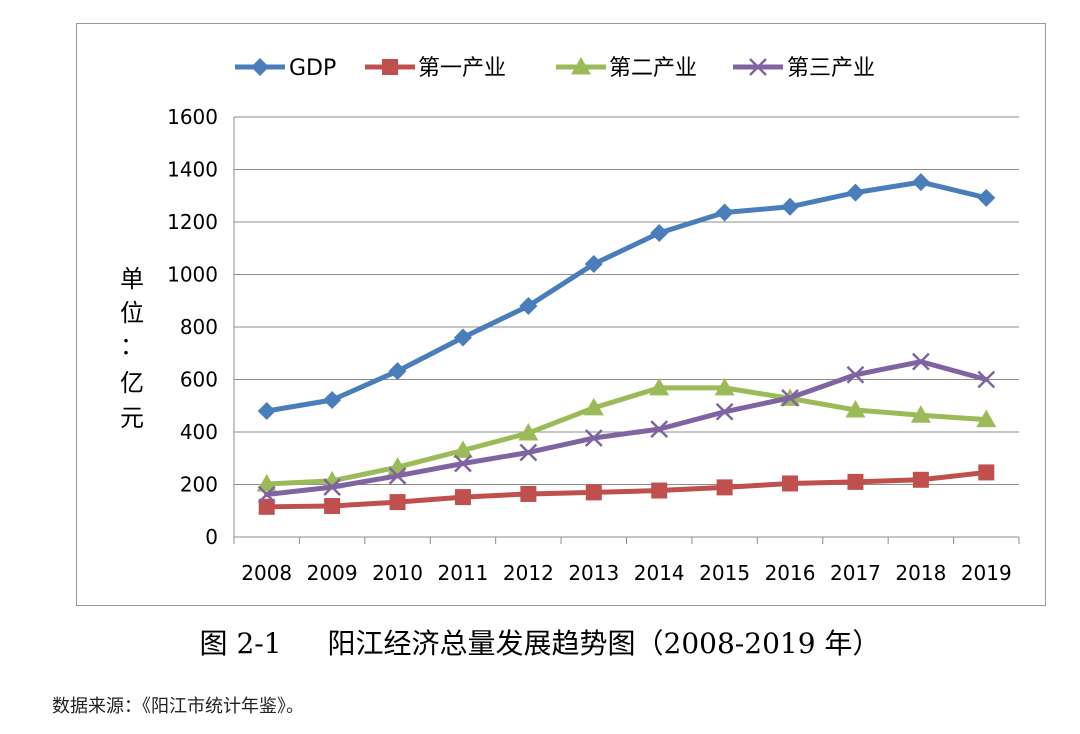 The height and width of the screenshot is (734, 1080). I want to click on x-tick-label: 2017, so click(855, 573).